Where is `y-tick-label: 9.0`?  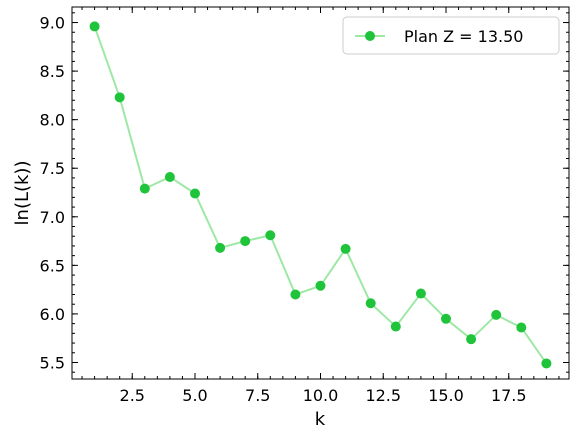 y-tick-label: 9.0 is located at coordinates (52, 23).